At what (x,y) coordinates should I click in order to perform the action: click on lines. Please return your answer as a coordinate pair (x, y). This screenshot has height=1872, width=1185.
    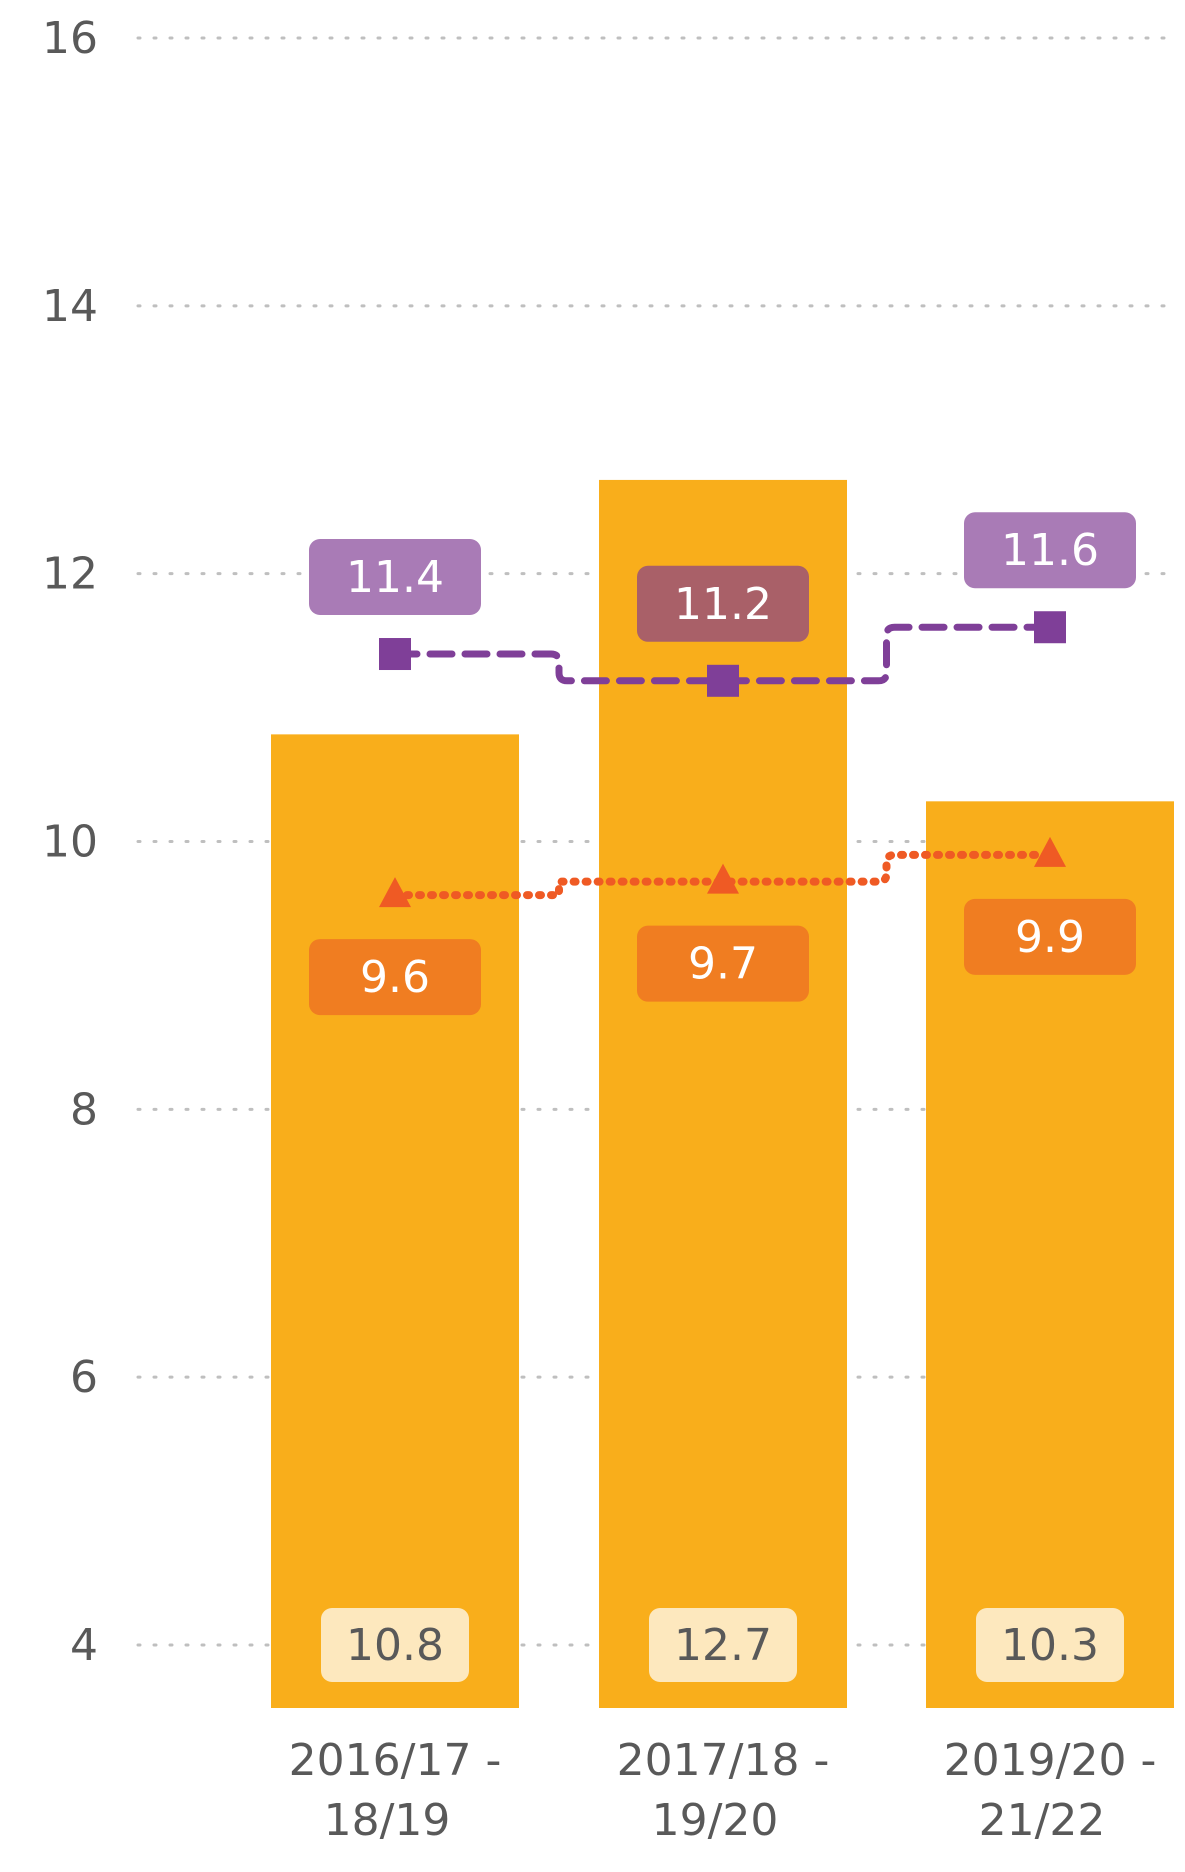
    Looking at the image, I should click on (722, 759).